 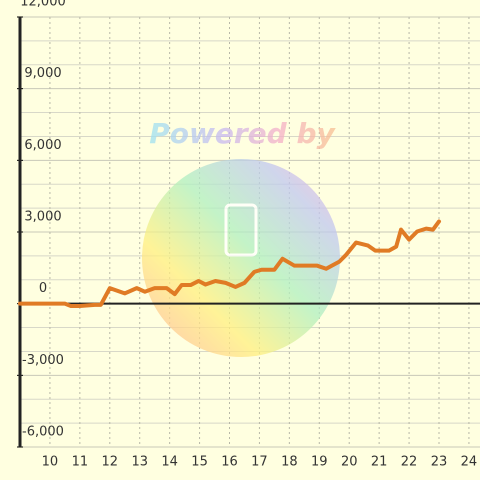 What do you see at coordinates (229, 462) in the screenshot?
I see `x-tick-label: 16` at bounding box center [229, 462].